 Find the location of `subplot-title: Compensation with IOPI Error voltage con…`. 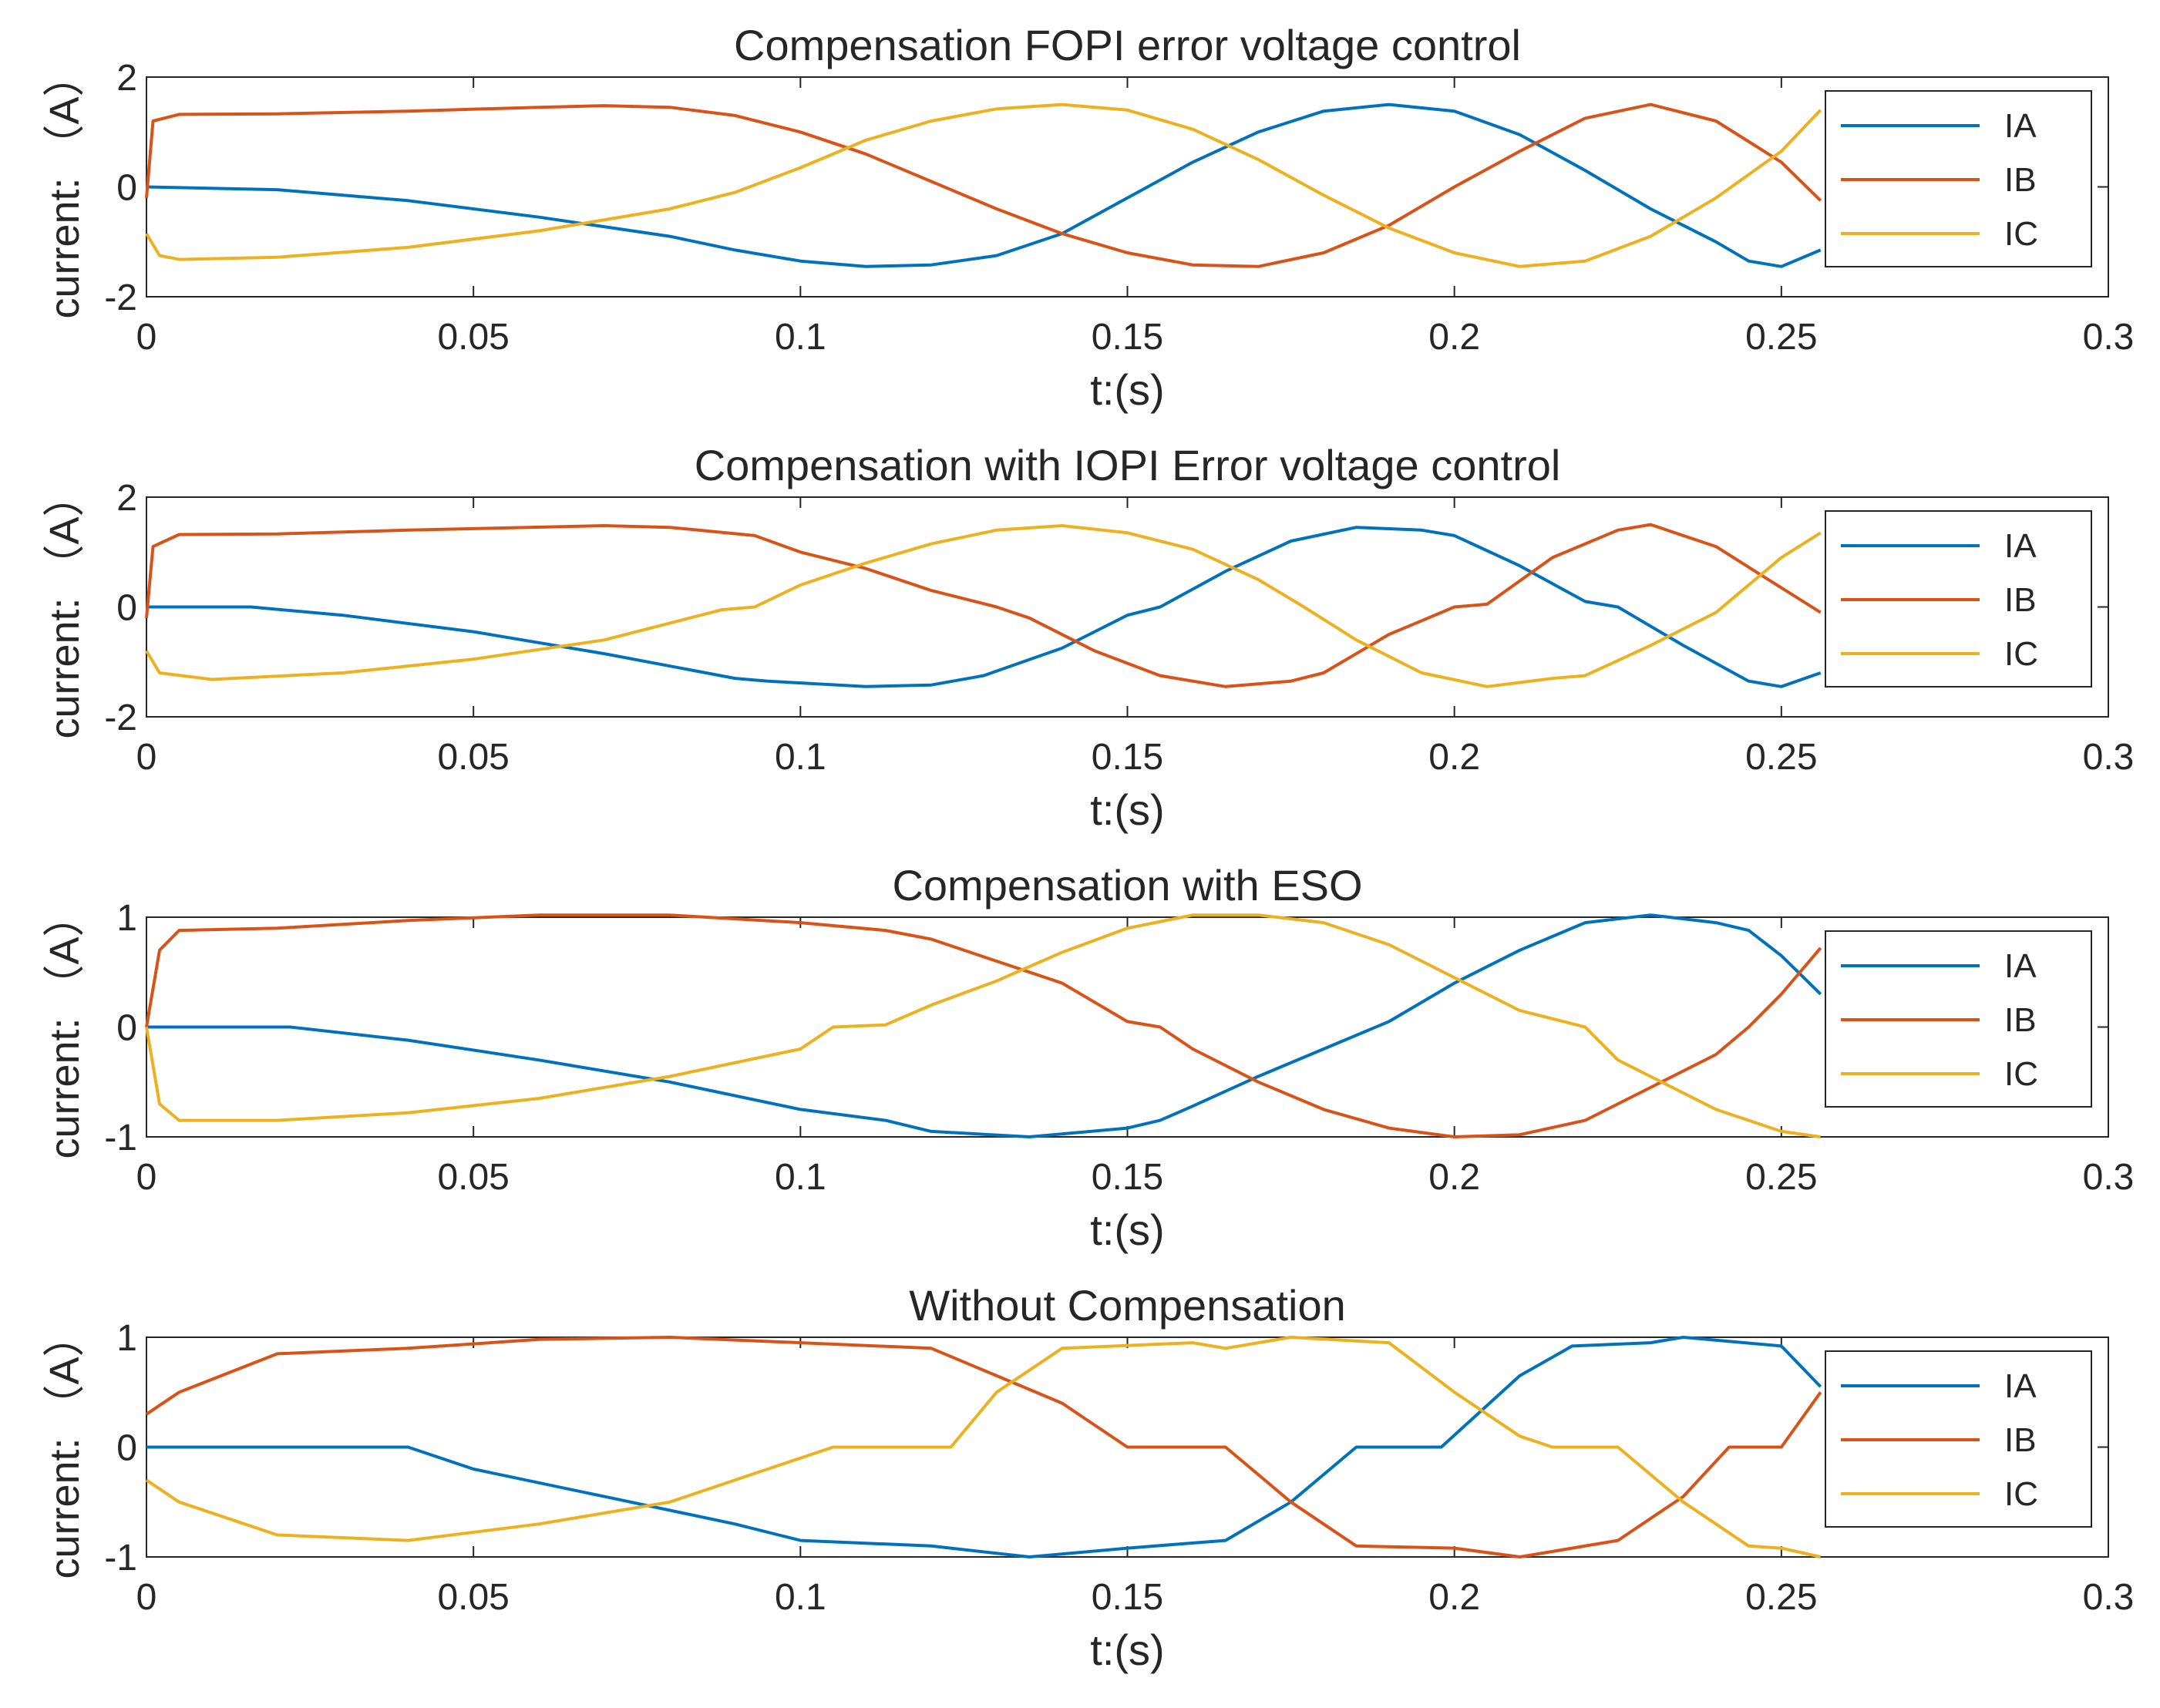

subplot-title: Compensation with IOPI Error voltage con… is located at coordinates (1128, 465).